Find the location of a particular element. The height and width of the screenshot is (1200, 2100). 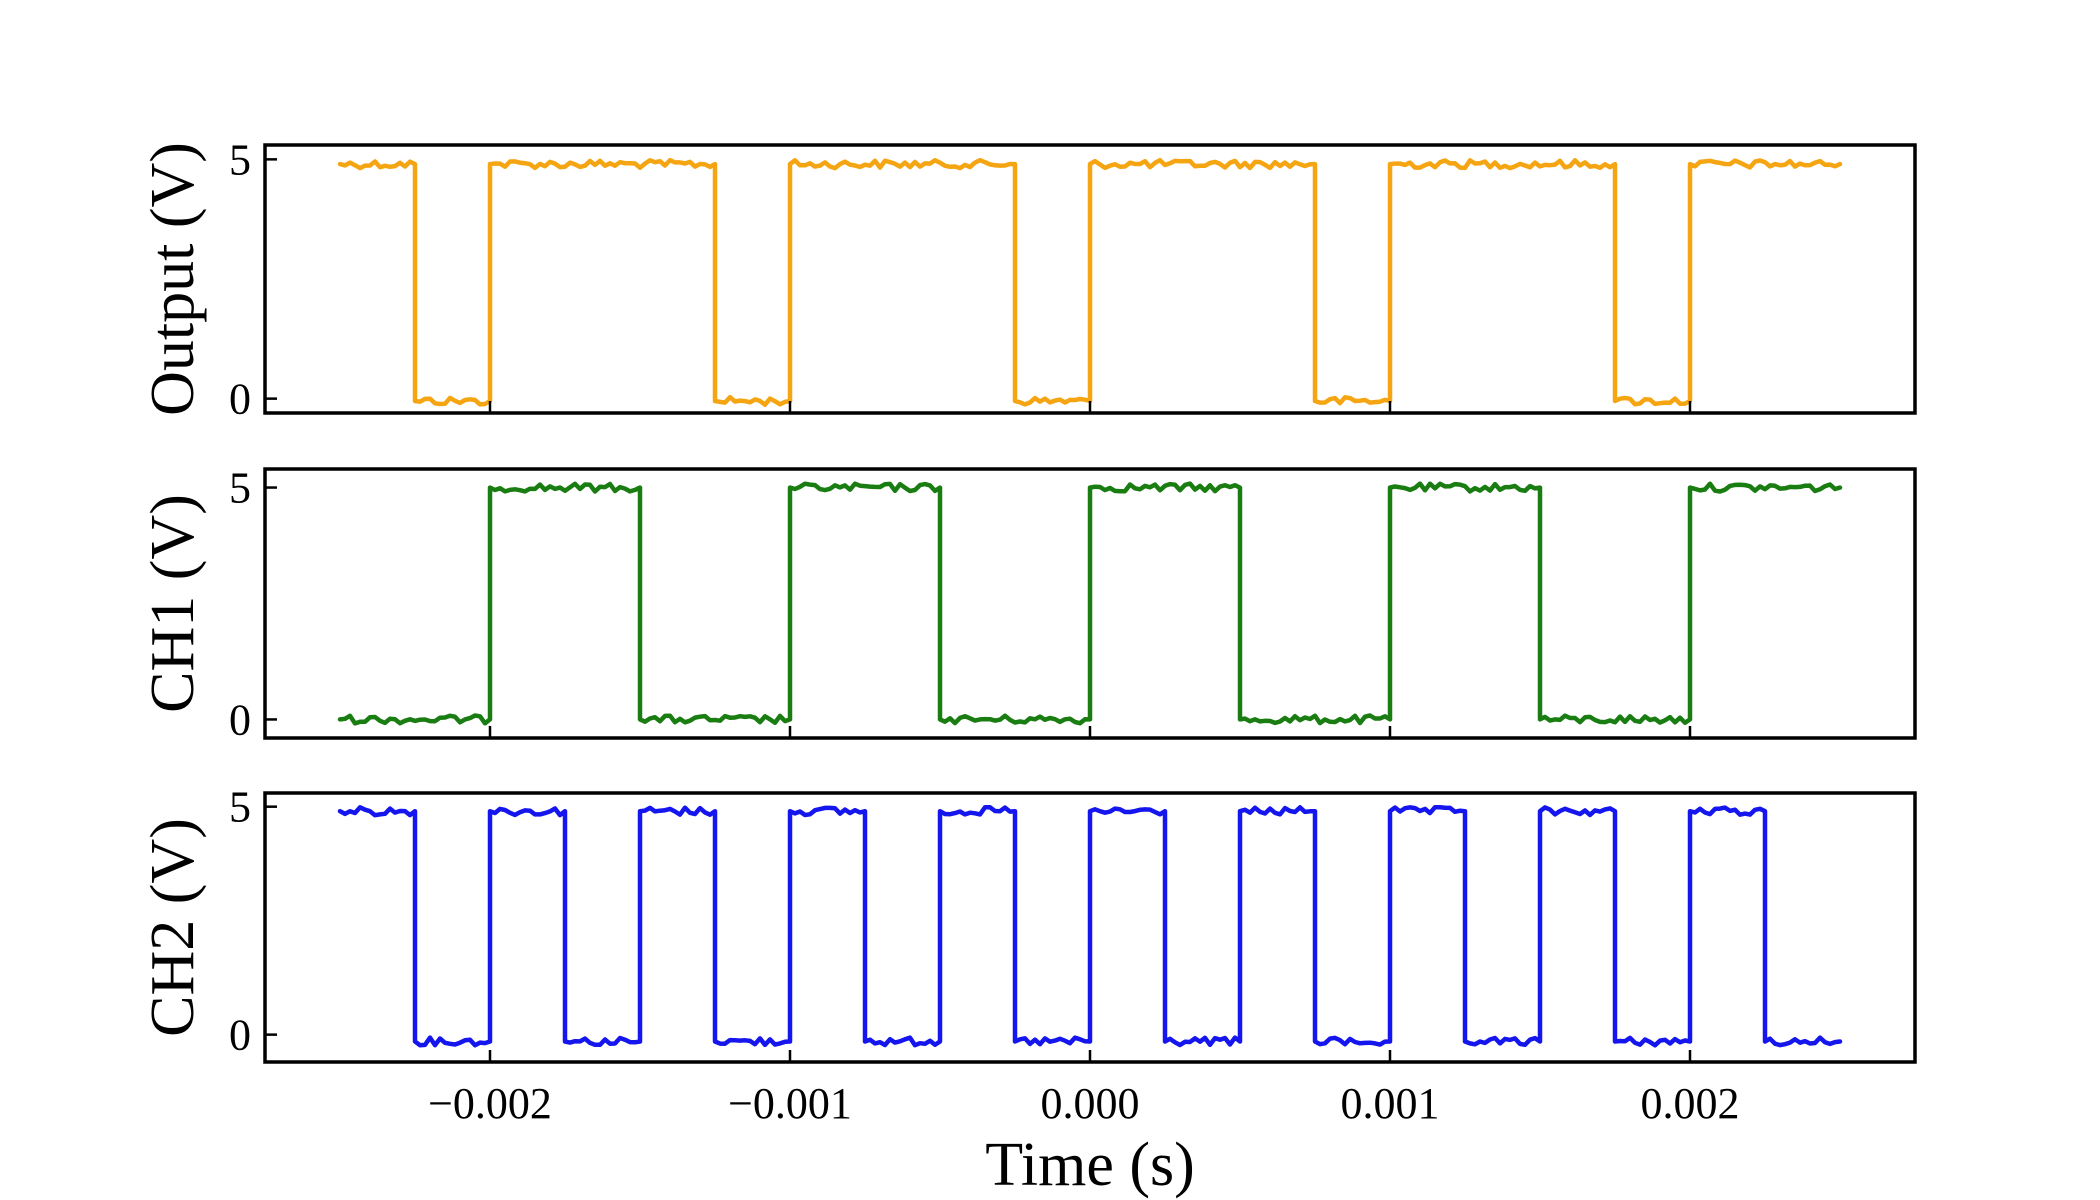

x-axis-label: Time (s) is located at coordinates (1090, 1165).